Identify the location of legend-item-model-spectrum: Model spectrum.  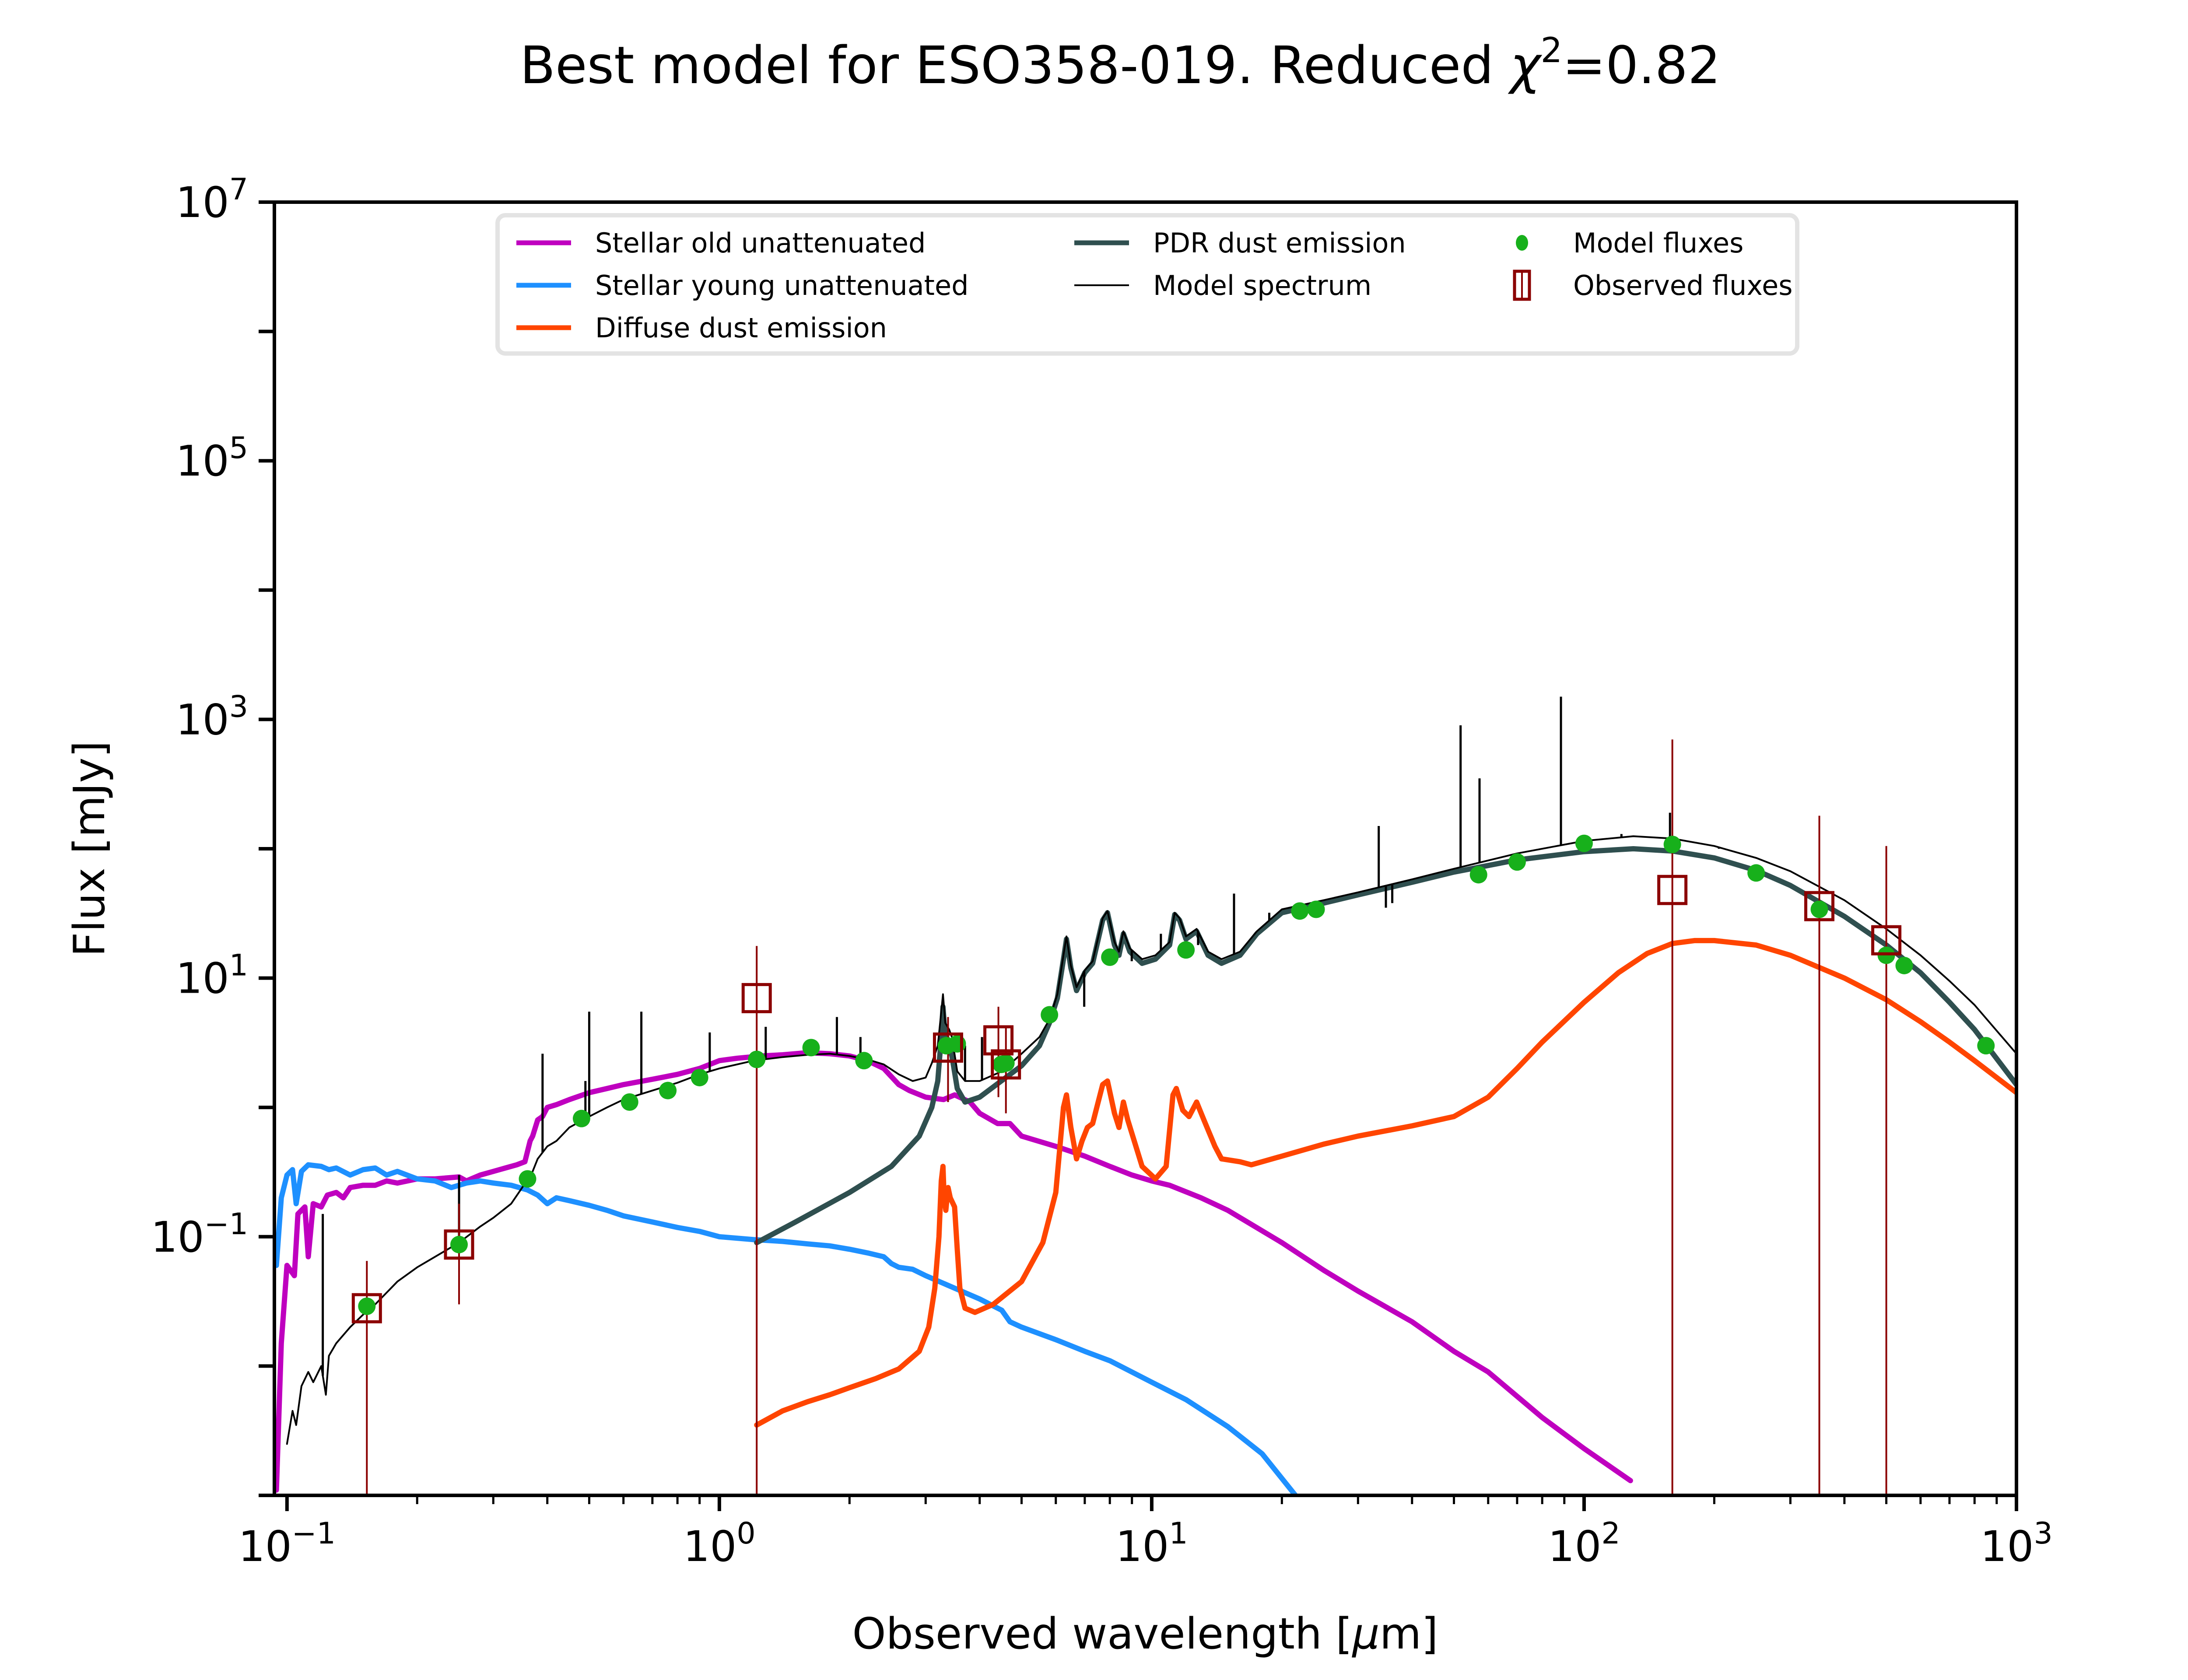
(1222, 285).